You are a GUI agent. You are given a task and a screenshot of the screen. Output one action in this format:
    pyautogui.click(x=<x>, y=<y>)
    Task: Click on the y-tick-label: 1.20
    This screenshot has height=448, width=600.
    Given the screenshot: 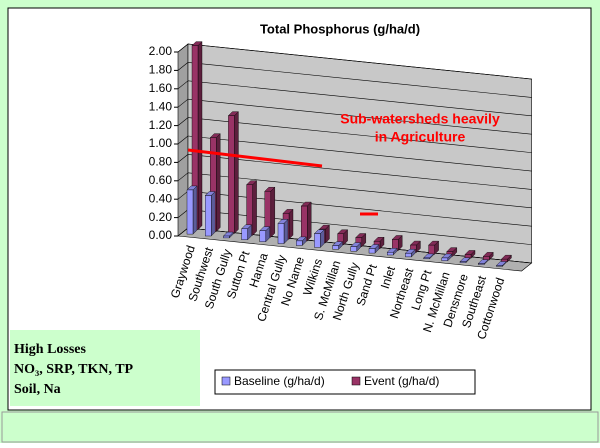 What is the action you would take?
    pyautogui.click(x=161, y=125)
    